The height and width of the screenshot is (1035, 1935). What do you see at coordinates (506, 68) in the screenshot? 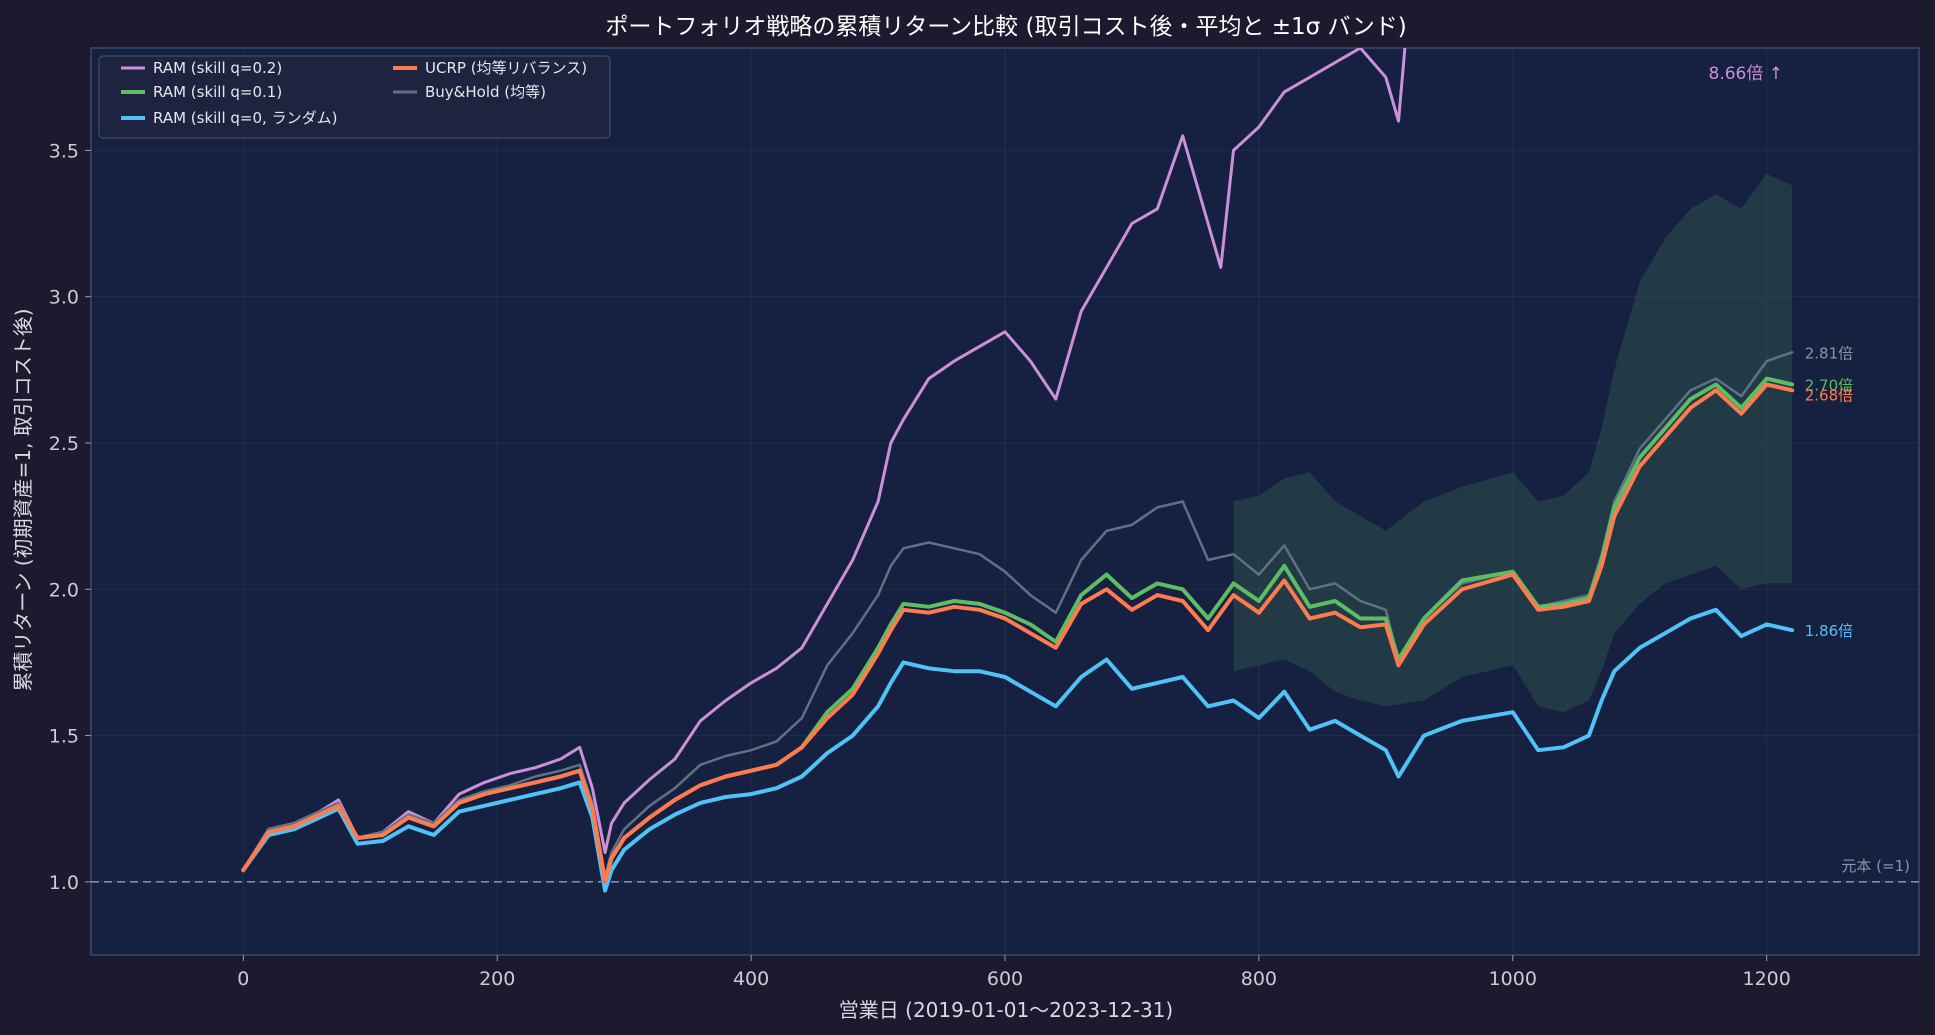
I see `legend-label: UCRP (均等リバランス)` at bounding box center [506, 68].